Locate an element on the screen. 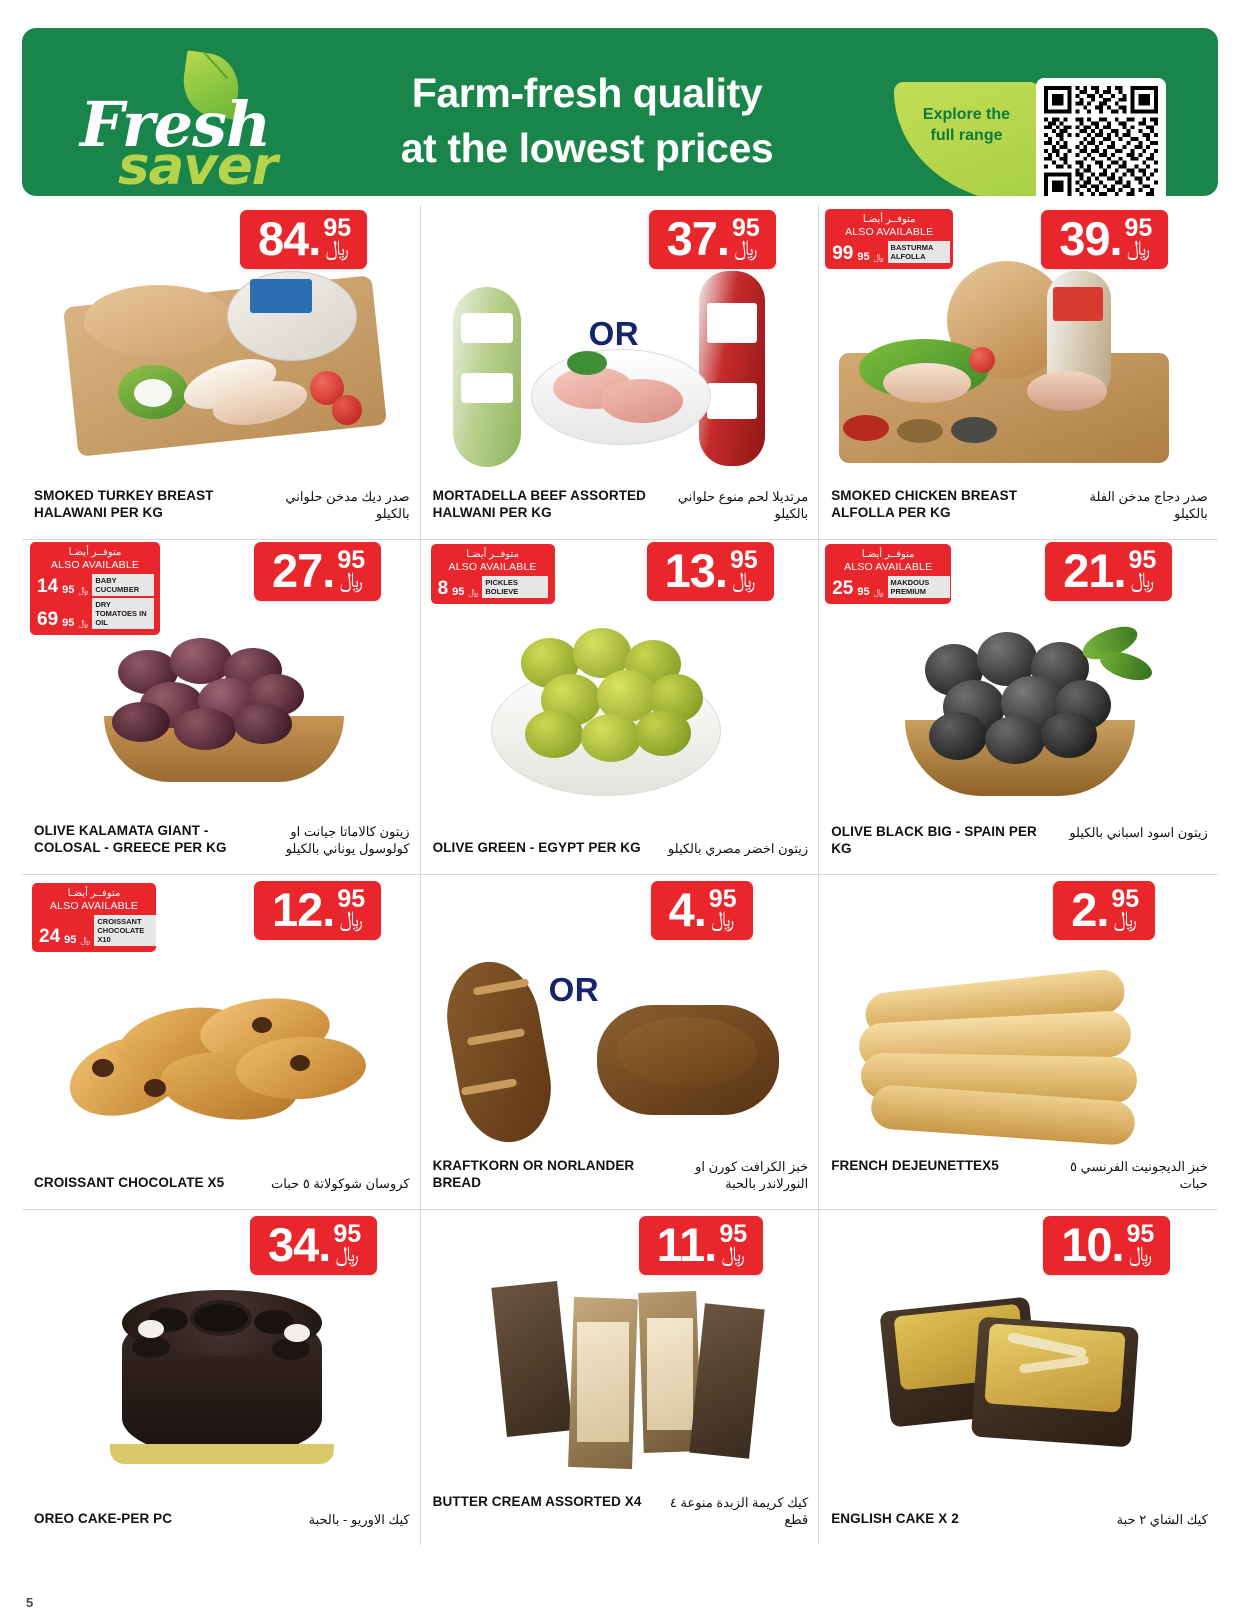  price-whole: 34 is located at coordinates (293, 1244).